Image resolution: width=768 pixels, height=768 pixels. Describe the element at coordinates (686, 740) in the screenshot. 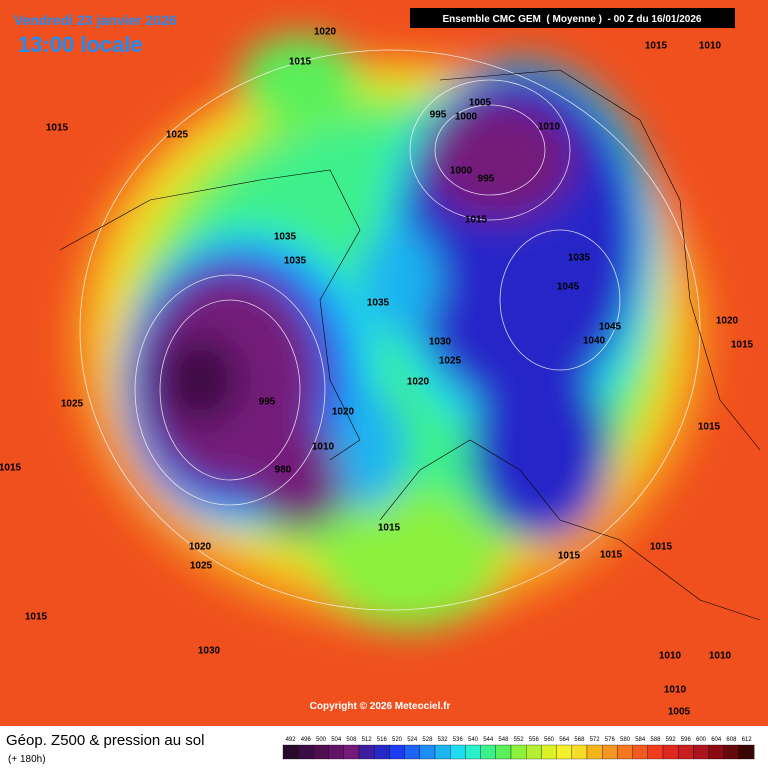

I see `scale-label: 596` at that location.